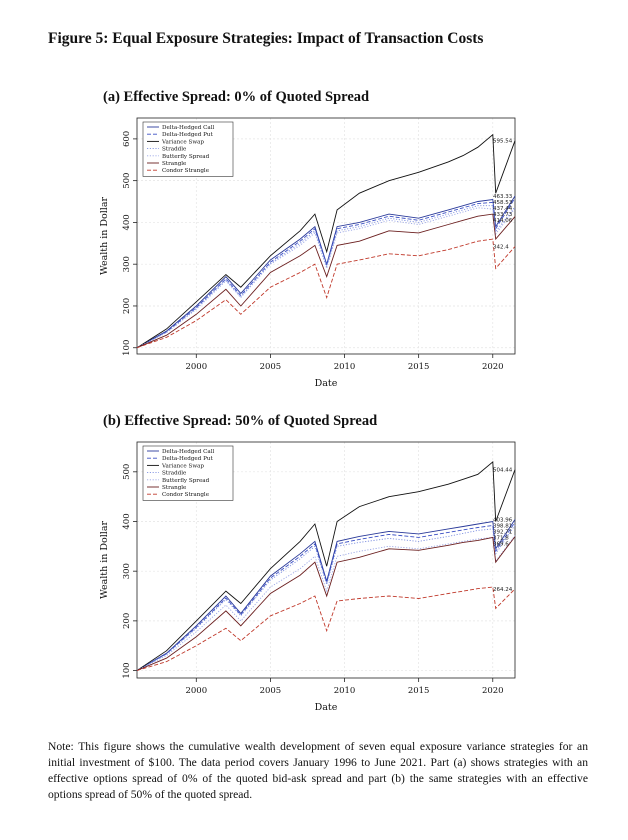 The width and height of the screenshot is (628, 840). What do you see at coordinates (503, 471) in the screenshot?
I see `end-value-label: 504.44` at bounding box center [503, 471].